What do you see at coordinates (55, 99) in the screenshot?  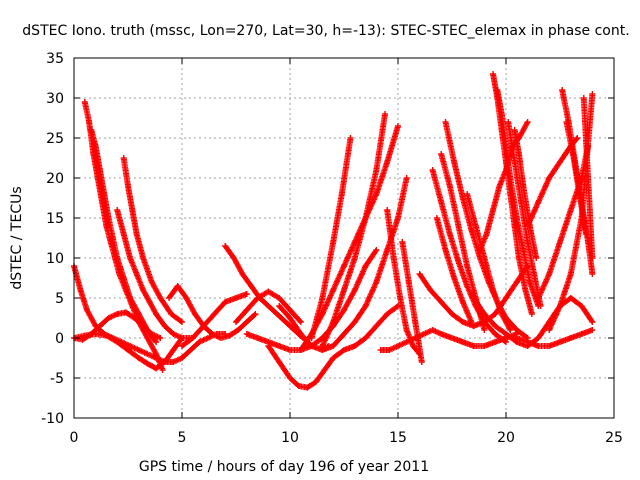 I see `y-tick-label: 30` at bounding box center [55, 99].